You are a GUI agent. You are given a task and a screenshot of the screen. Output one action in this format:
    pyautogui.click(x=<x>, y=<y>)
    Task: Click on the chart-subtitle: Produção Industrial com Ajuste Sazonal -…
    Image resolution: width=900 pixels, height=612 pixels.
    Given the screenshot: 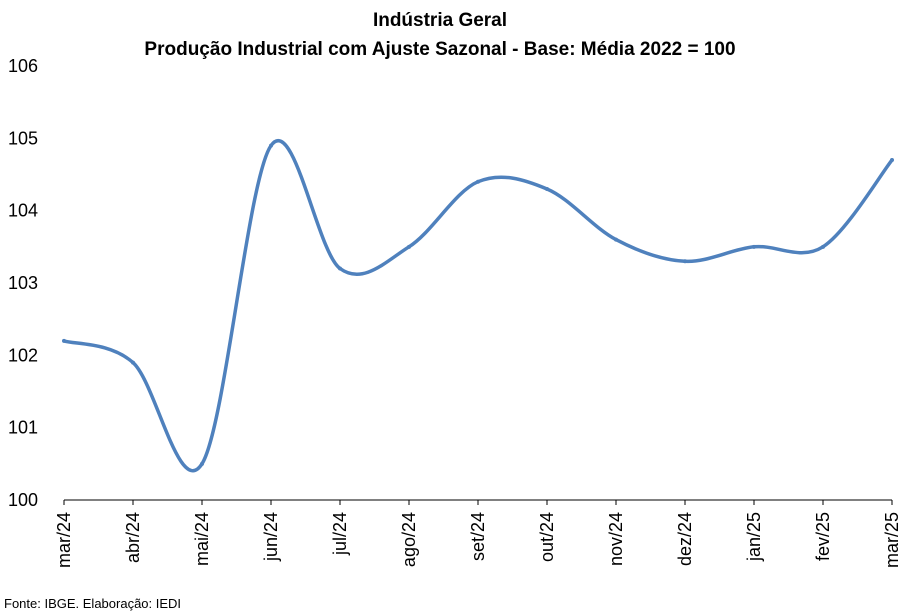 What is the action you would take?
    pyautogui.click(x=439, y=49)
    